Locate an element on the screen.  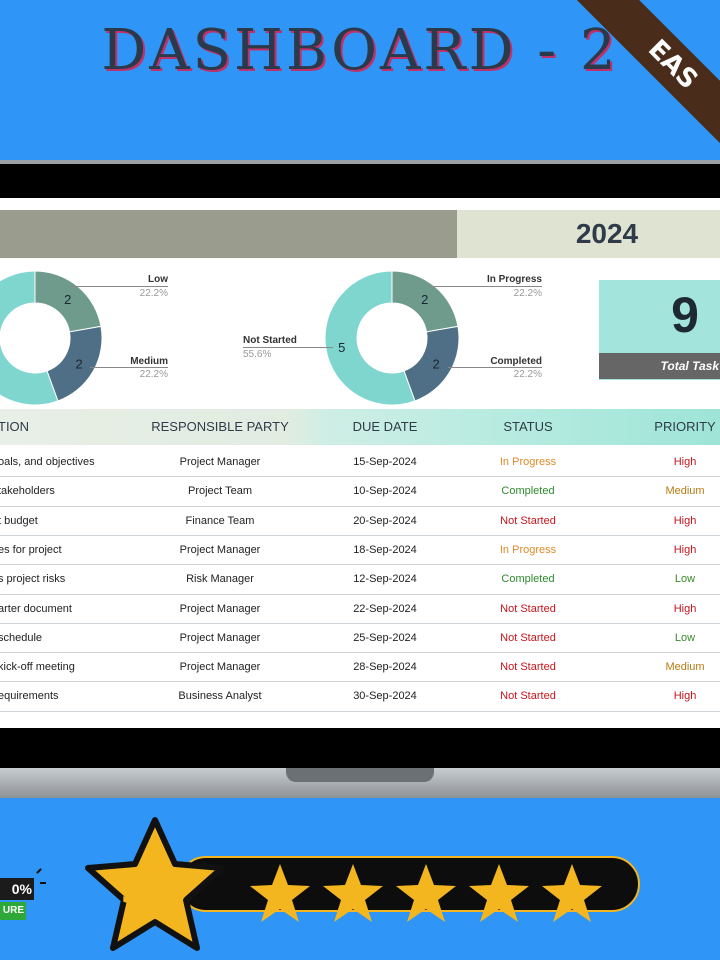
due-date-cell: 20-Sep-2024 is located at coordinates (385, 520).